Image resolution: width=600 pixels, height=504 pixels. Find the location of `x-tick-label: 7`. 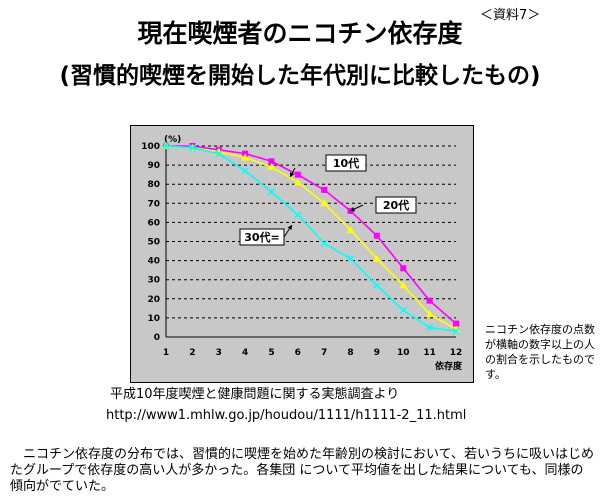

x-tick-label: 7 is located at coordinates (324, 353).